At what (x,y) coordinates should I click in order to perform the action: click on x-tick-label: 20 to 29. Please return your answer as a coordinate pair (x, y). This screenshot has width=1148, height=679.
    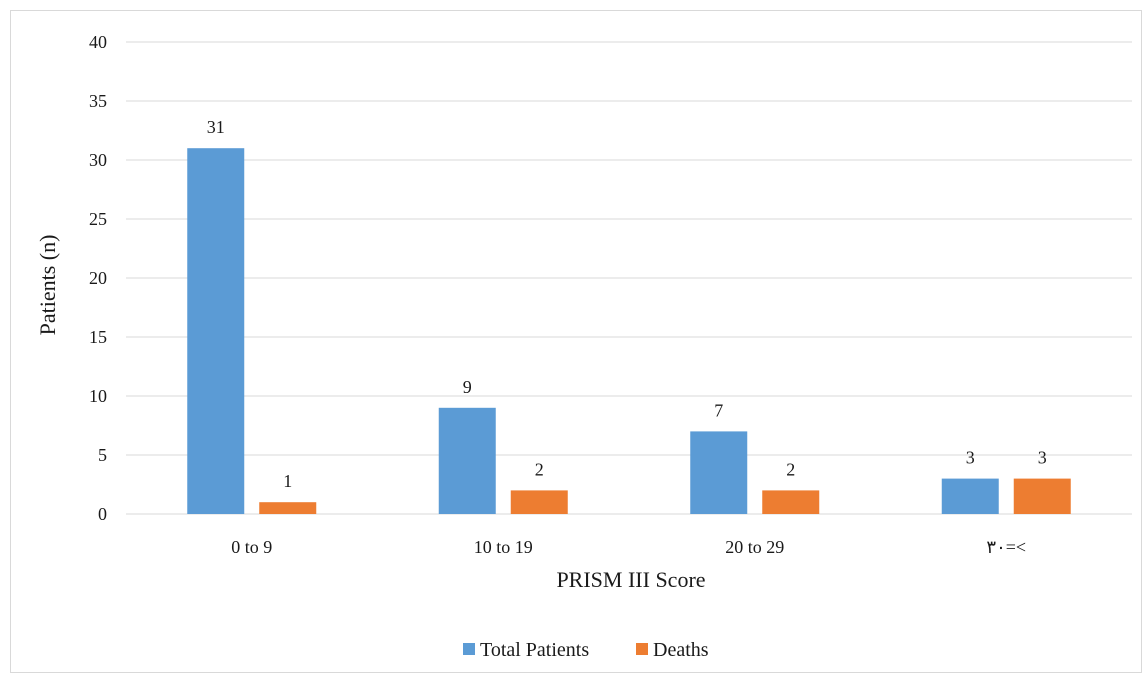
    Looking at the image, I should click on (754, 547).